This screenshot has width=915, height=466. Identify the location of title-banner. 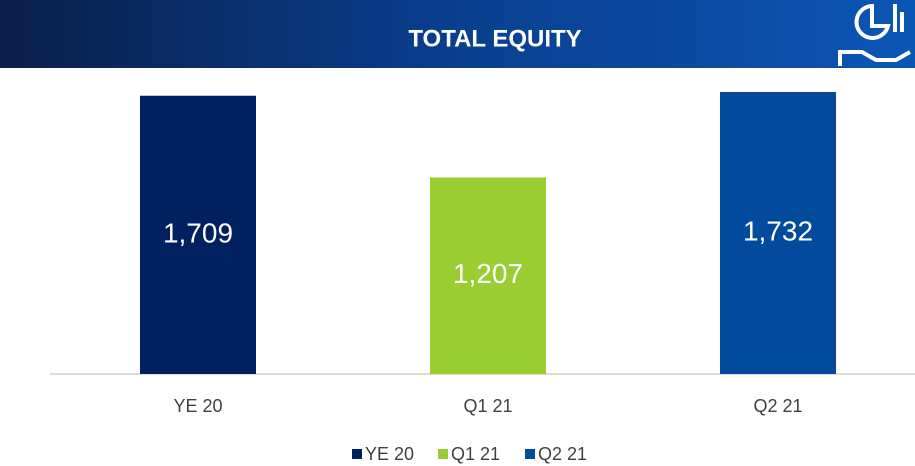
(457, 34).